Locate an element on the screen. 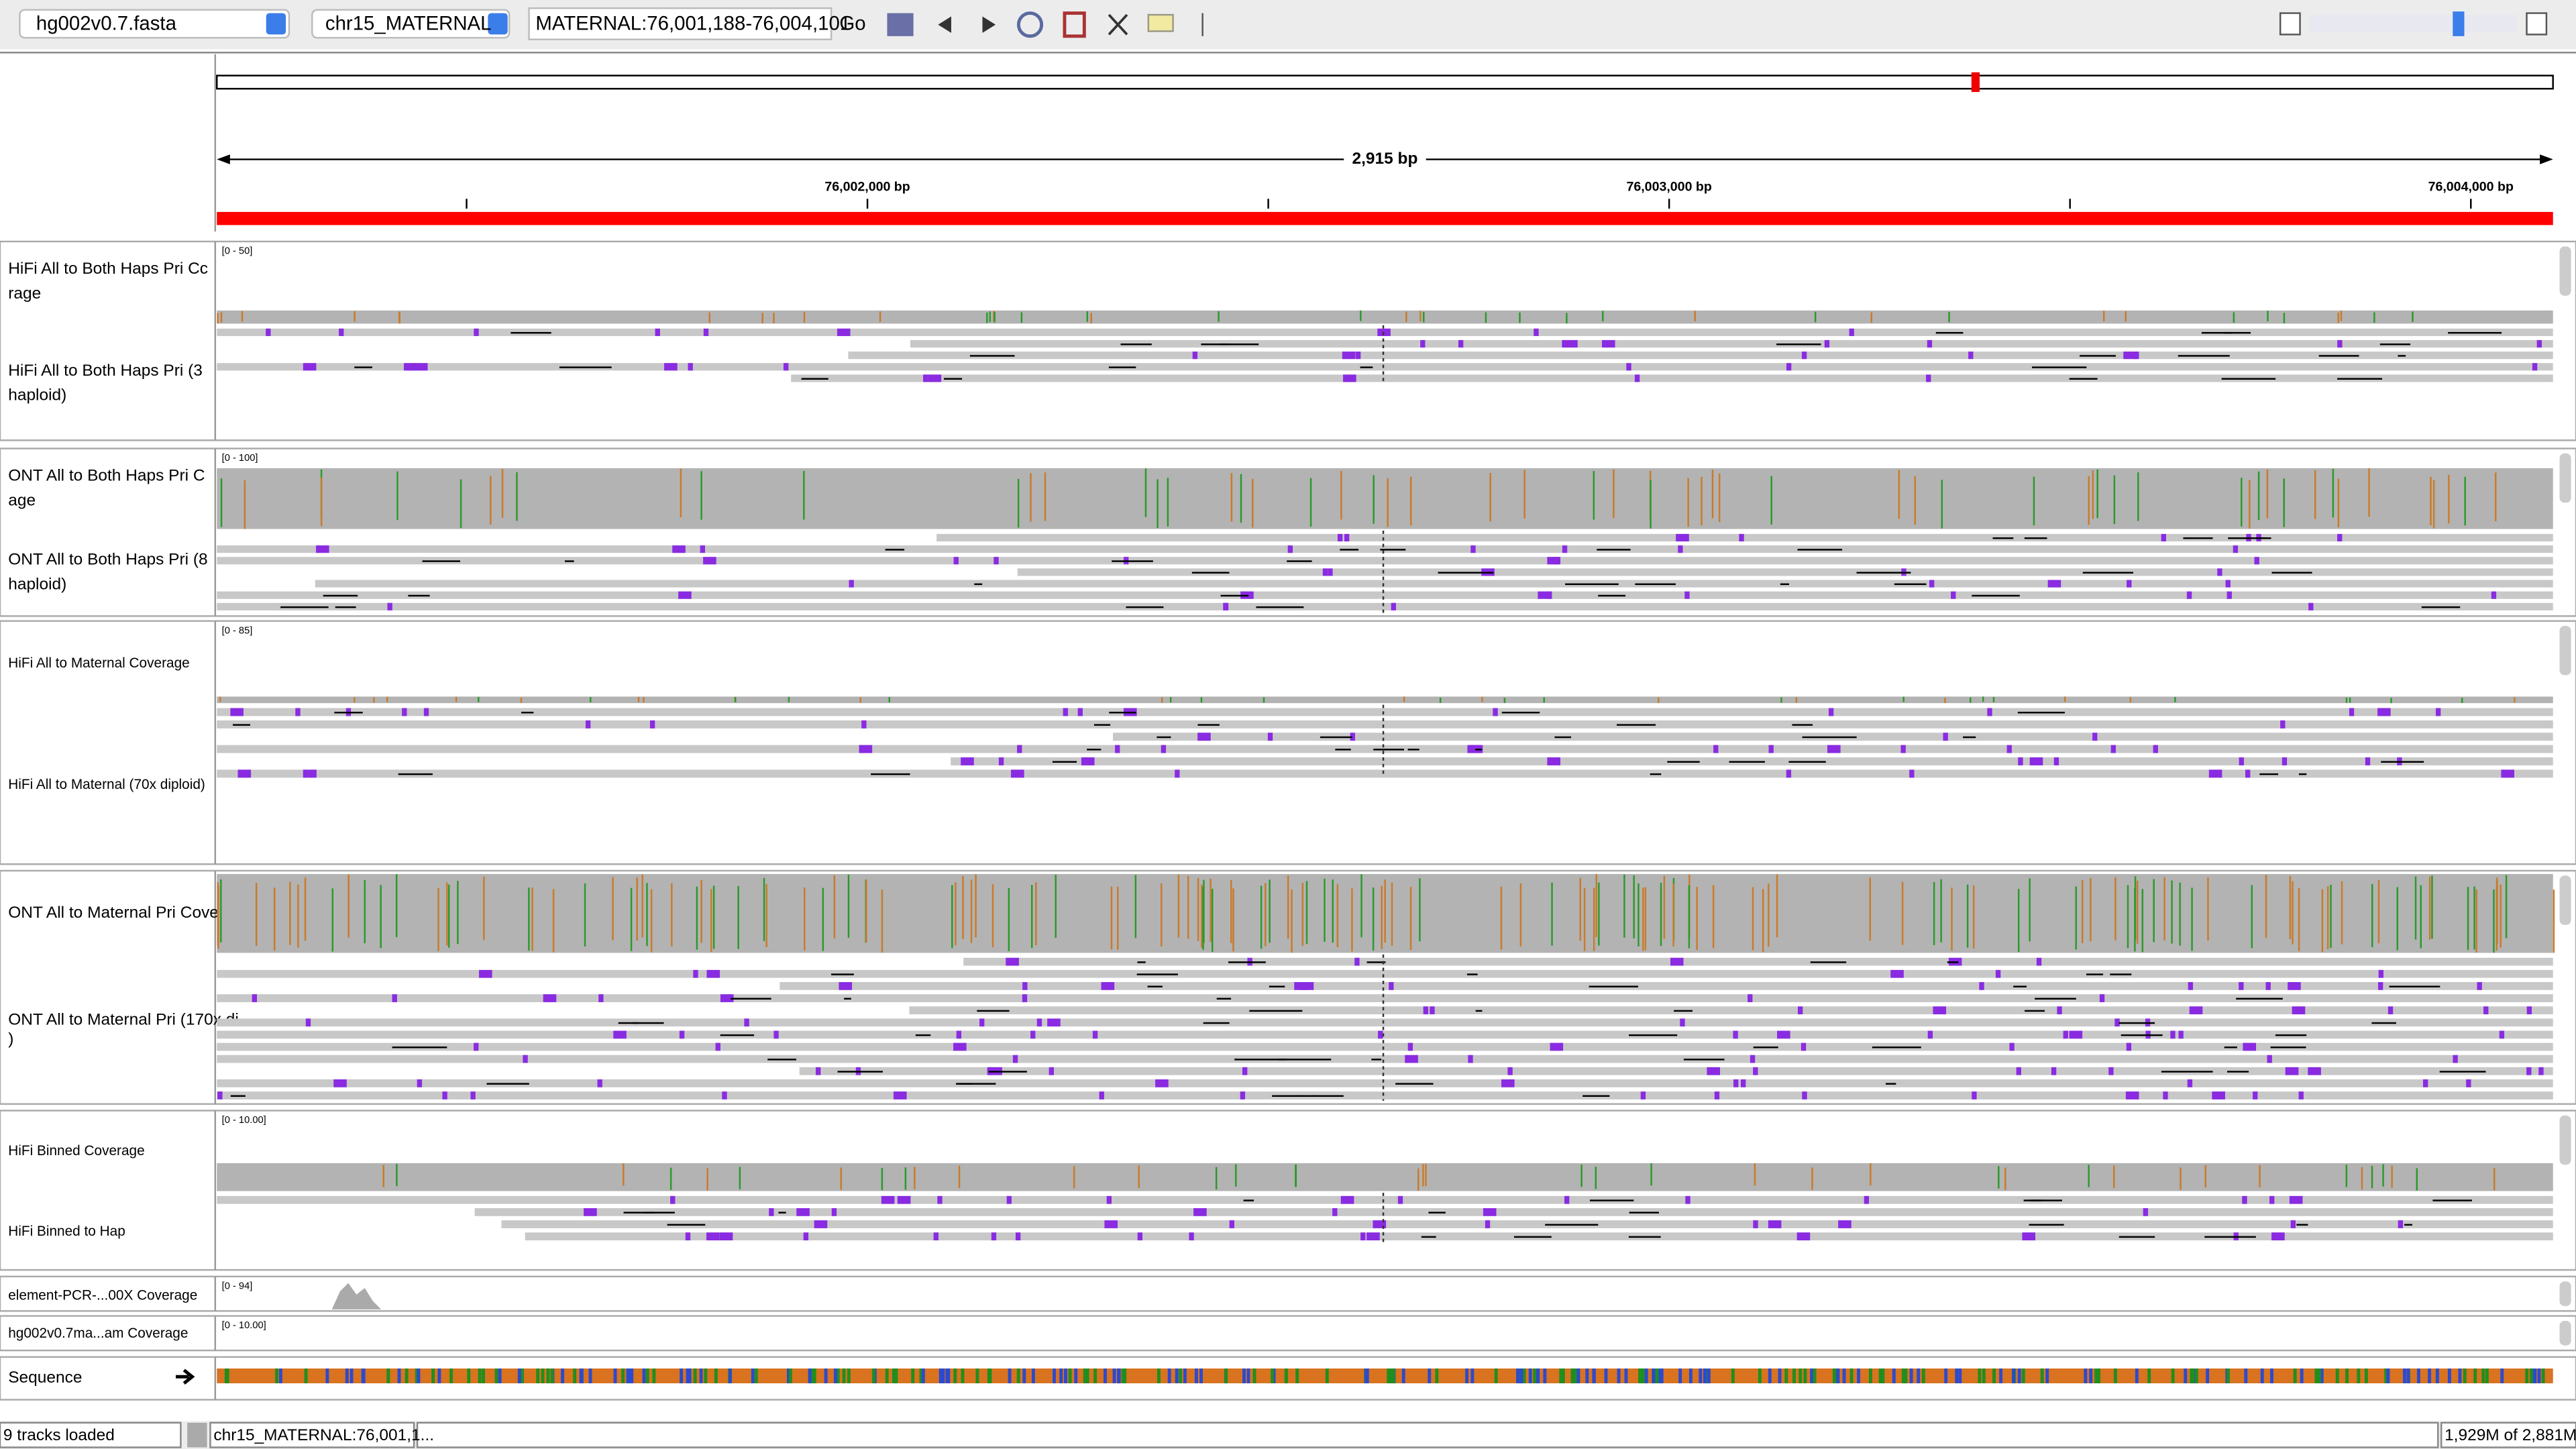 The image size is (2576, 1449). roi-button is located at coordinates (1074, 24).